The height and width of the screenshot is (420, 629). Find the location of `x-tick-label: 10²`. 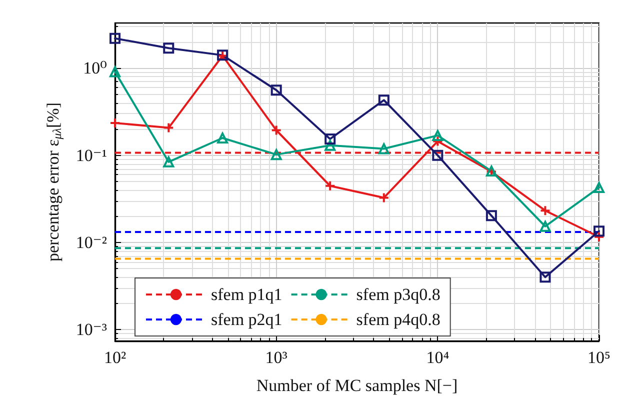

x-tick-label: 10² is located at coordinates (115, 357).